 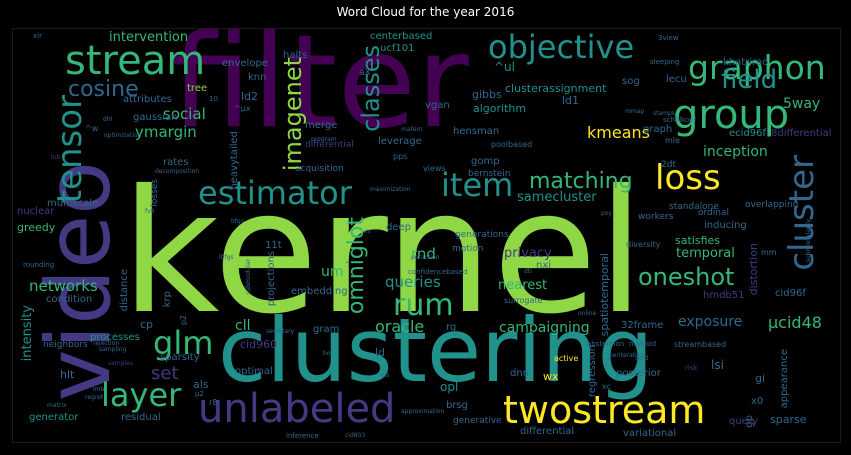 I want to click on word-cid960: cid960, so click(x=259, y=344).